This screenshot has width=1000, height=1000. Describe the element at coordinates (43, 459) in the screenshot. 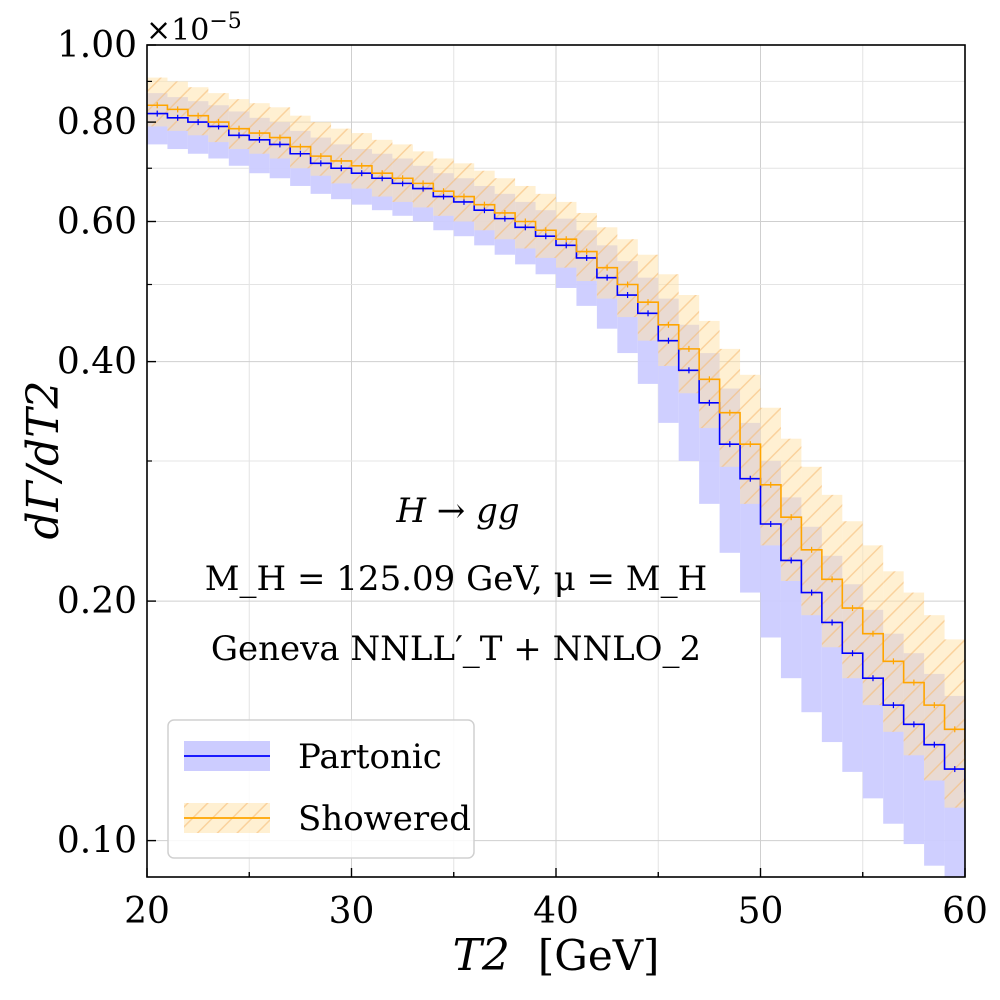

I see `y-axis-label: dΓ/dT2` at that location.